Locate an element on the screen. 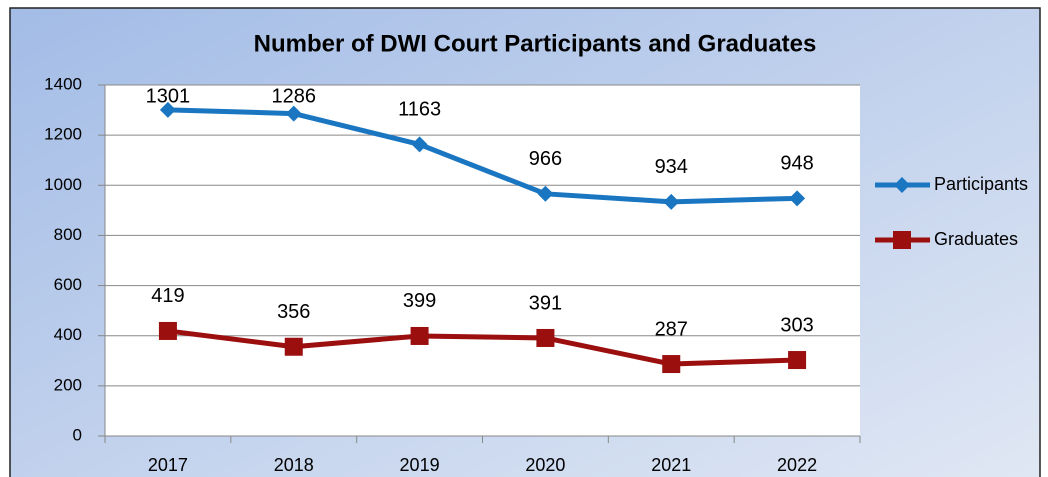  data-label: 1286 is located at coordinates (294, 96).